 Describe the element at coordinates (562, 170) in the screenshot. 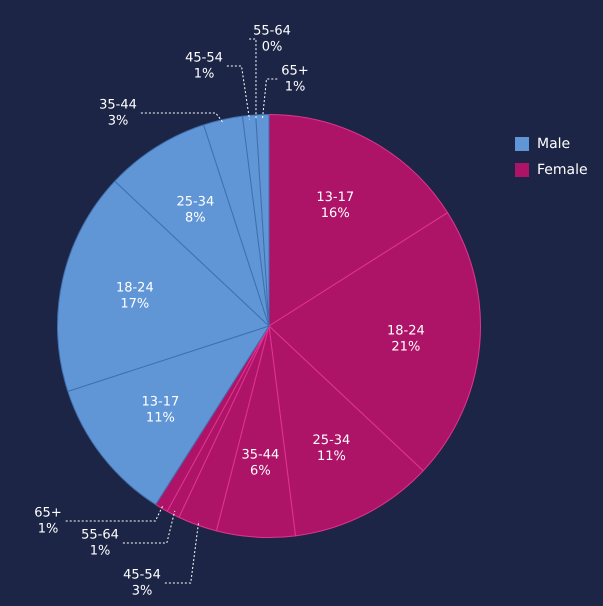

I see `text: Female` at that location.